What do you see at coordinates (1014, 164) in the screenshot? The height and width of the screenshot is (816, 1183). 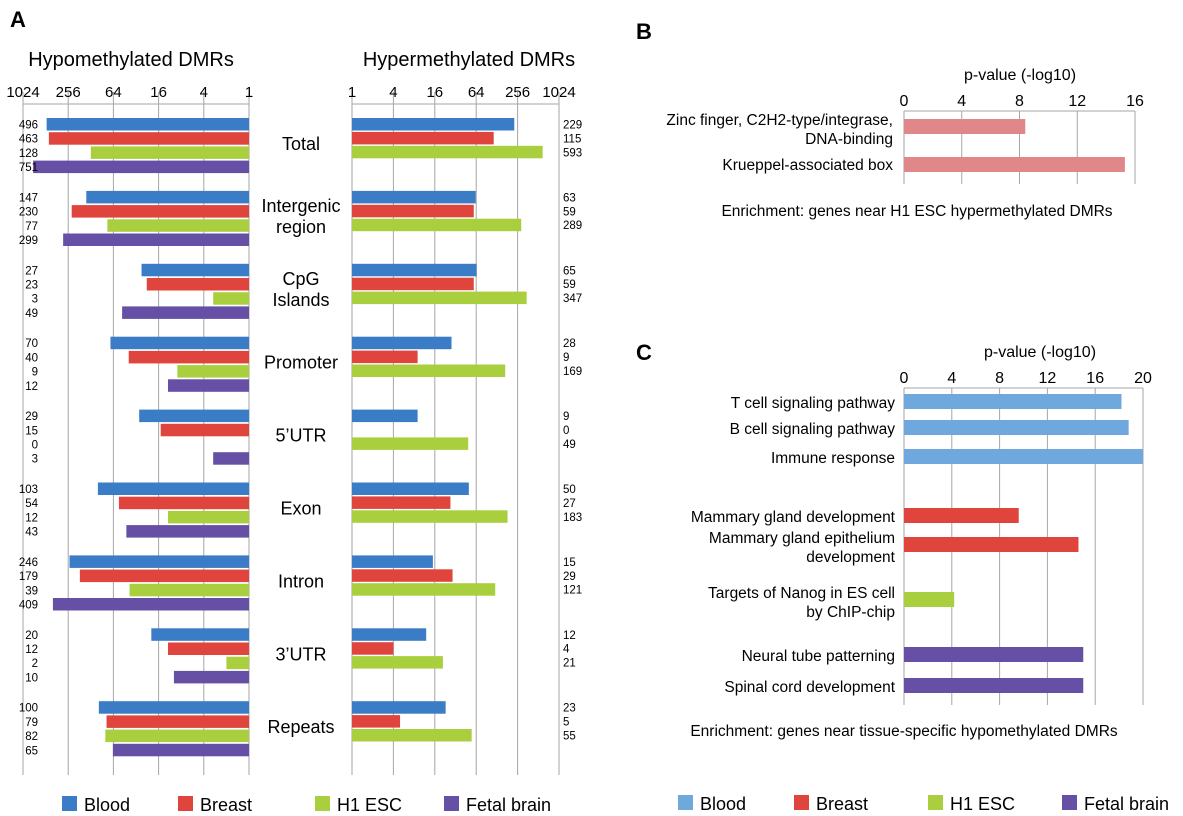 I see `b-bar` at bounding box center [1014, 164].